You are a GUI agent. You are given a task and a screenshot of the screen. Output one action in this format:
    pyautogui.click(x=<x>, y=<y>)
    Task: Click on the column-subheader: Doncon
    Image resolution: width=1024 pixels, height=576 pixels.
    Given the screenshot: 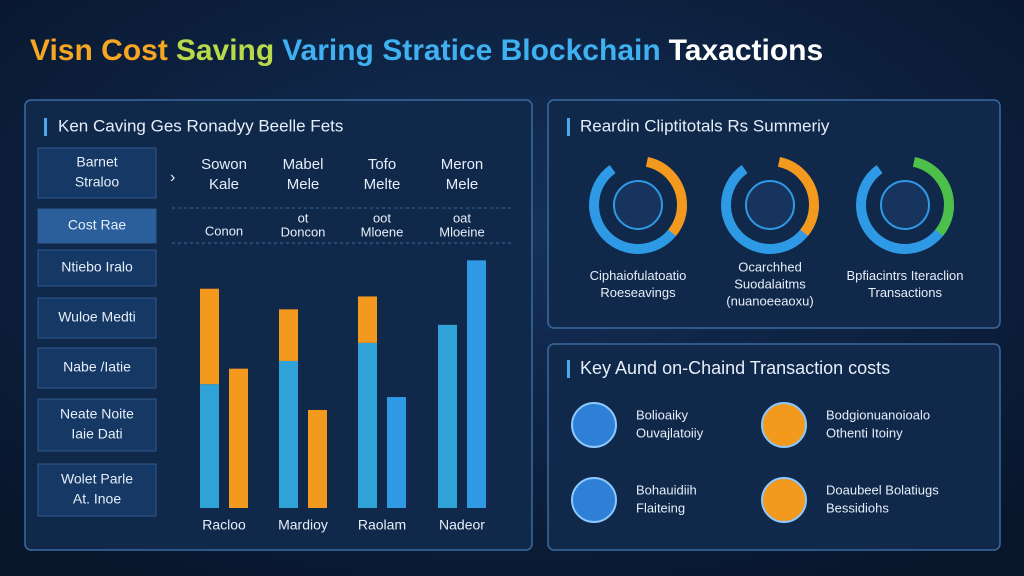 What is the action you would take?
    pyautogui.click(x=303, y=231)
    